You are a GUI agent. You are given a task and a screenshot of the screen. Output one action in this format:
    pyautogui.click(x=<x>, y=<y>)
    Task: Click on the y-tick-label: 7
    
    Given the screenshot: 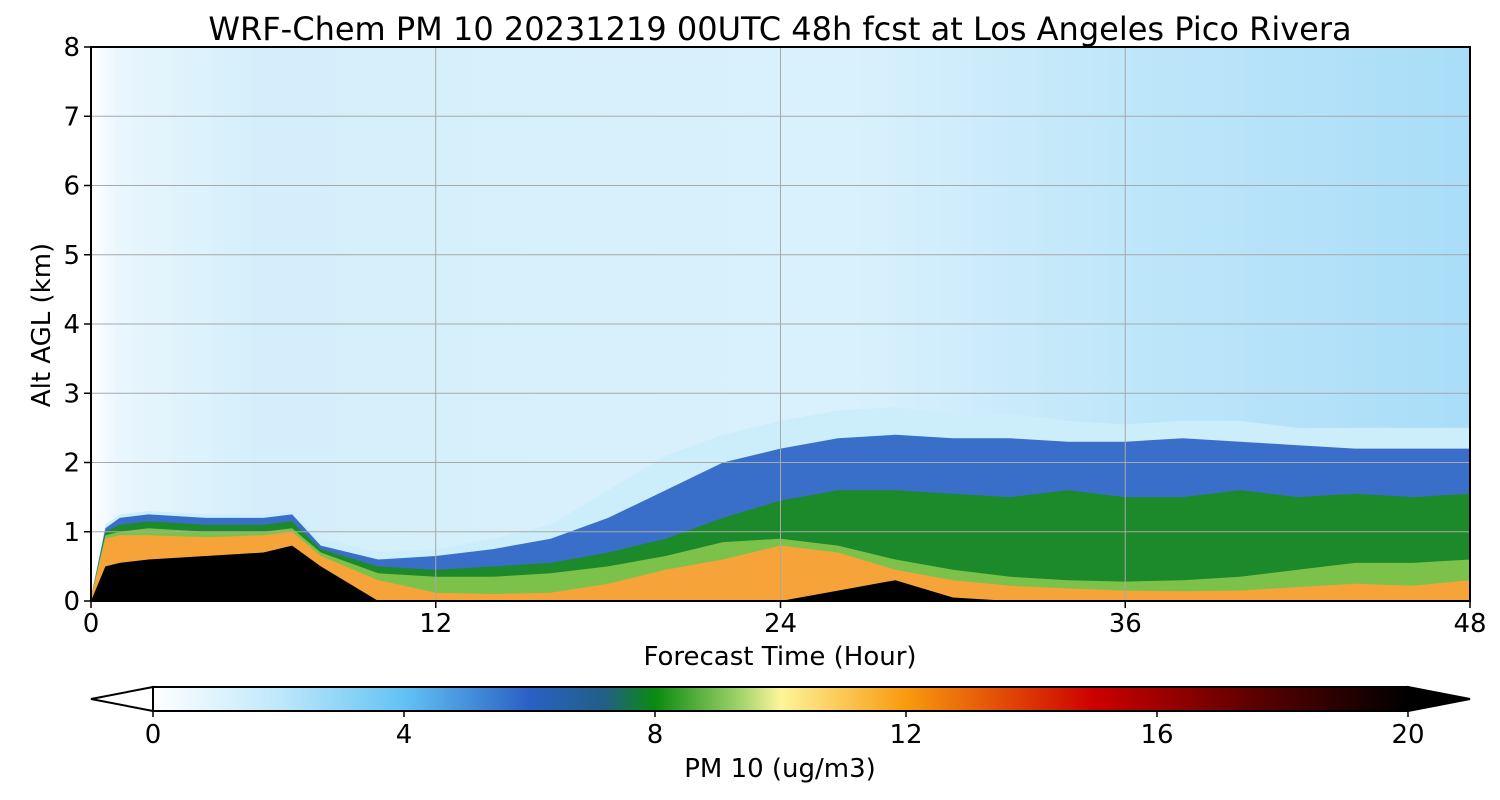 What is the action you would take?
    pyautogui.click(x=71, y=117)
    